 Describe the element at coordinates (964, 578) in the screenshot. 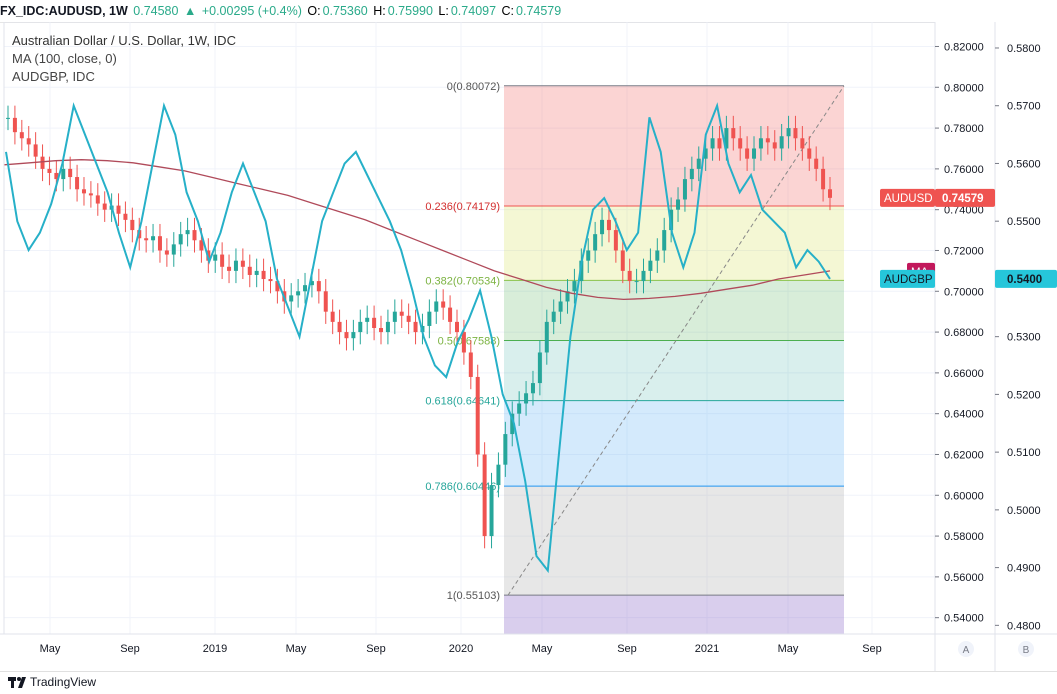

I see `y-tick-label-left: 0.56000` at that location.